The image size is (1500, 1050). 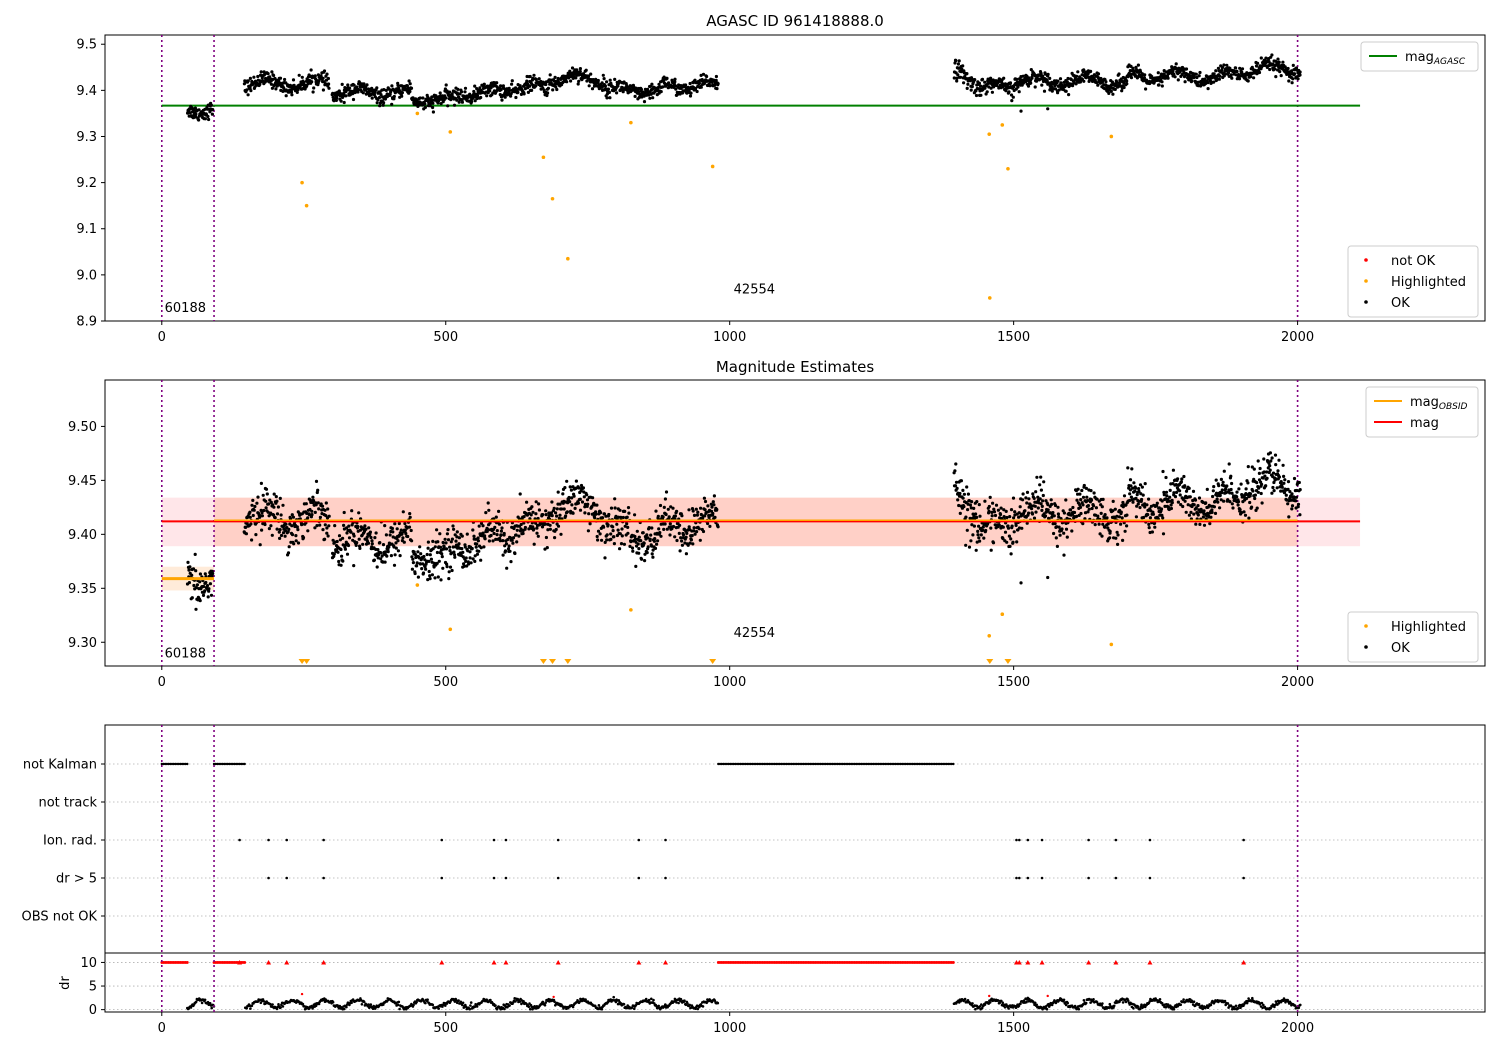 I want to click on panel-magnitude-estimates-ytick-label: 9.45, so click(x=82, y=481).